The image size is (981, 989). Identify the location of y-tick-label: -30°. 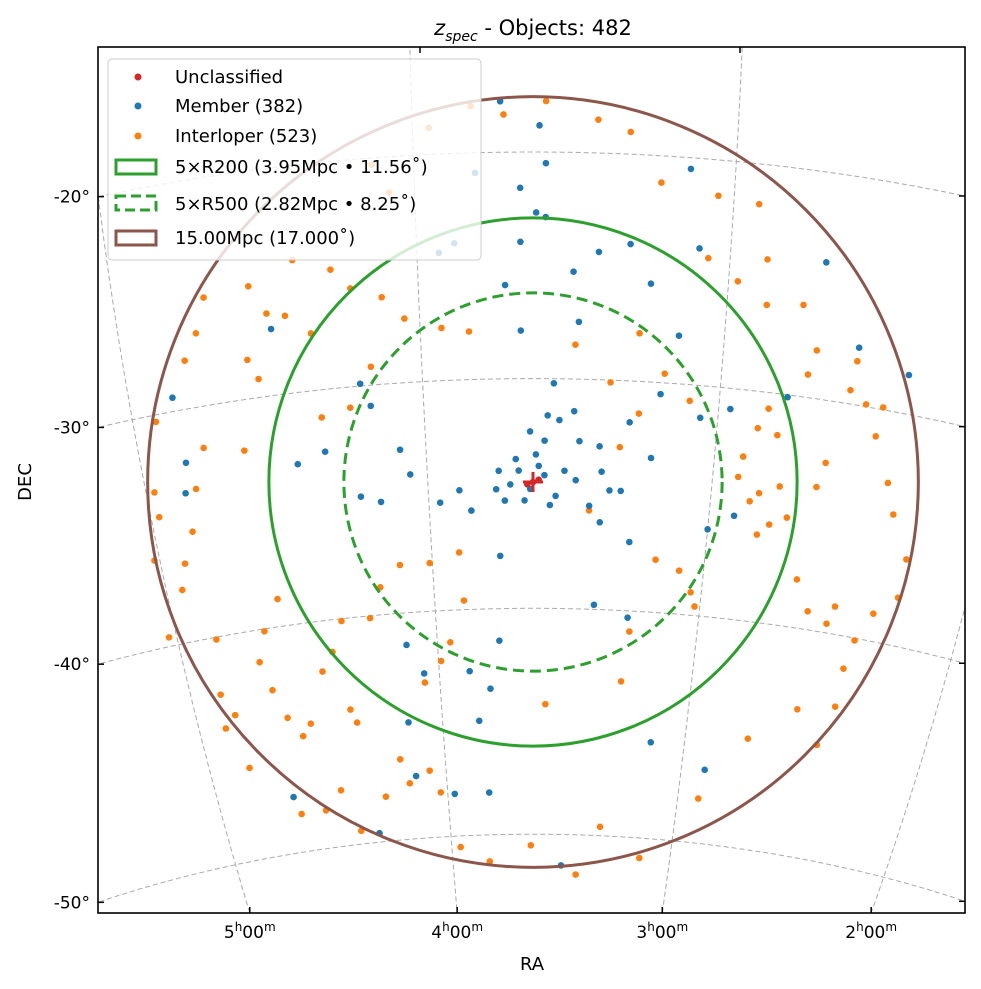
(72, 428).